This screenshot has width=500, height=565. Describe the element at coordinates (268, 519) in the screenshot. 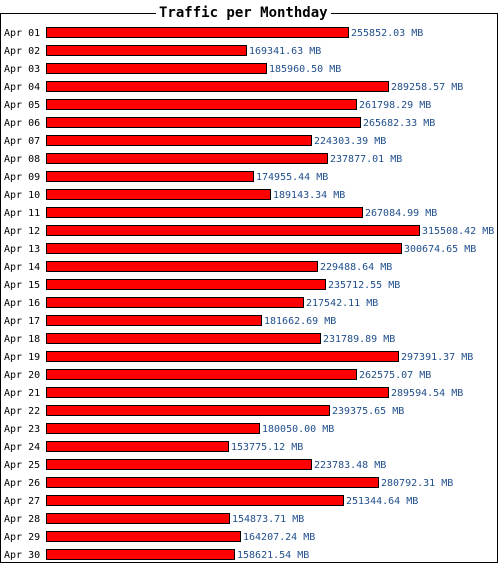

I see `value-label: 154873.71 MB` at that location.